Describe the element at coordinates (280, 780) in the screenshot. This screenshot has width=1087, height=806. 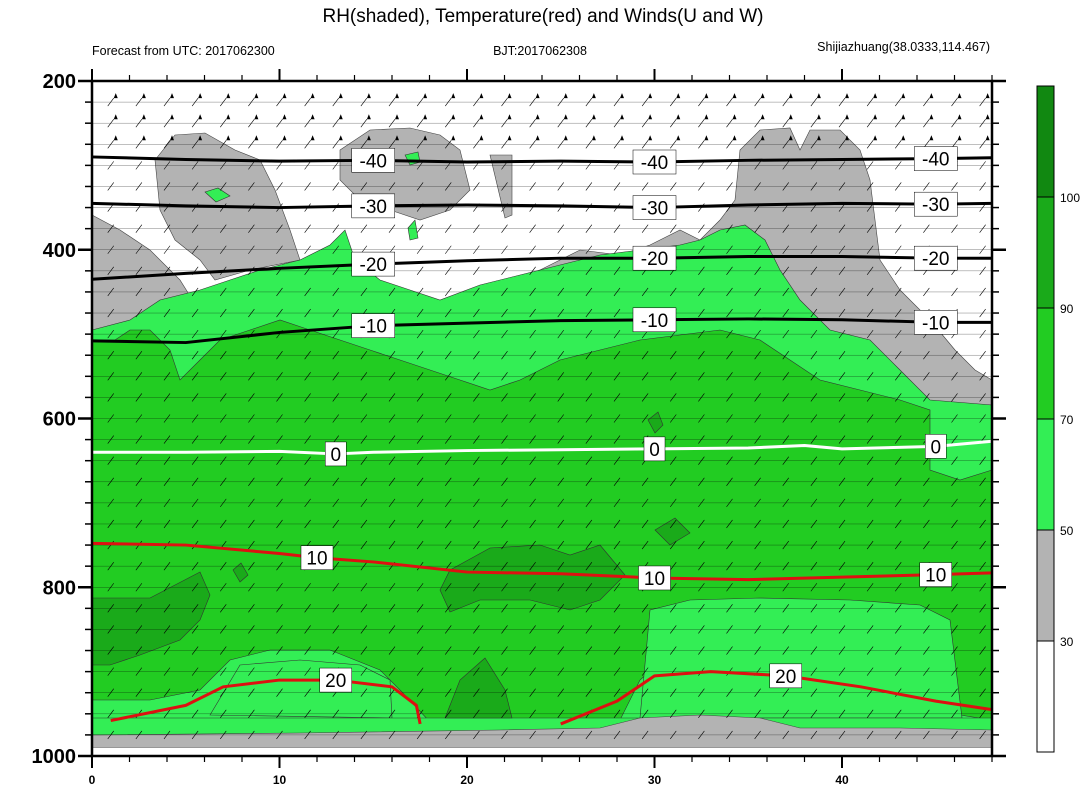
I see `x-tick-label: 10` at that location.